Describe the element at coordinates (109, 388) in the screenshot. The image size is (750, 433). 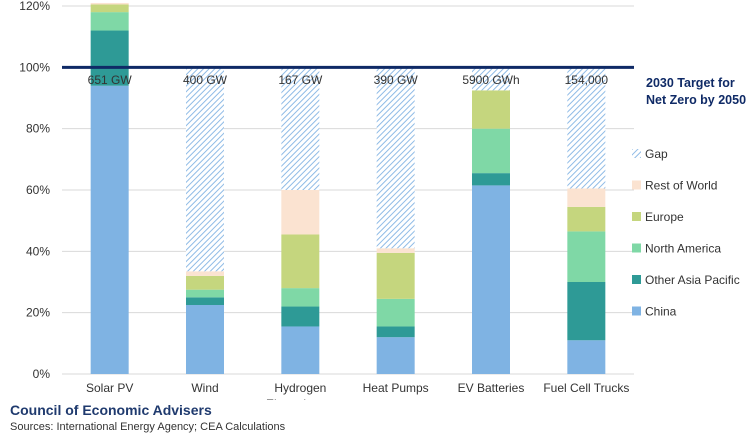
I see `x-tick-label: Solar PV` at that location.